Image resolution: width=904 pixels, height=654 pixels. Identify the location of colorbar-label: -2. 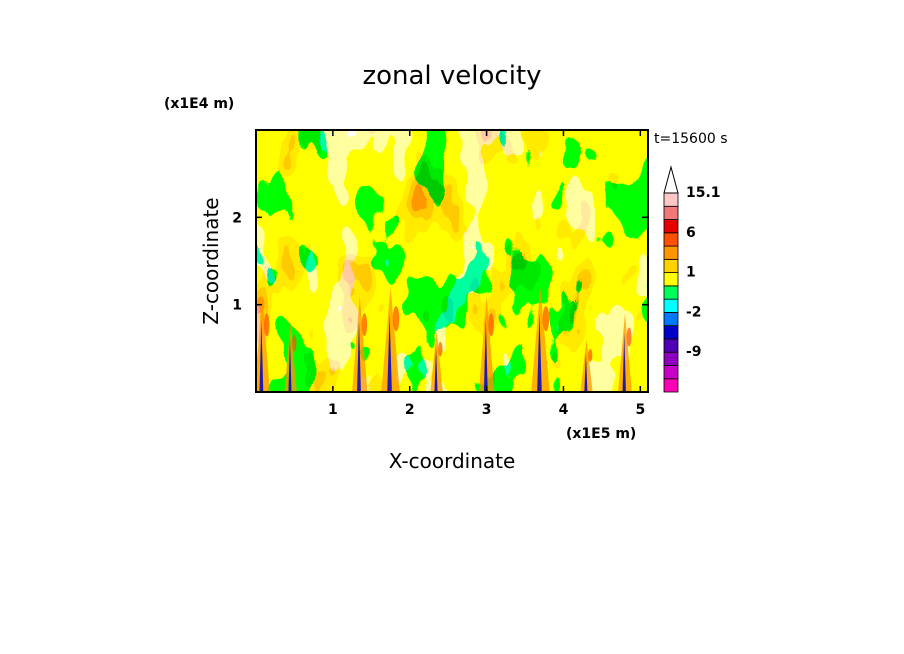
(694, 312).